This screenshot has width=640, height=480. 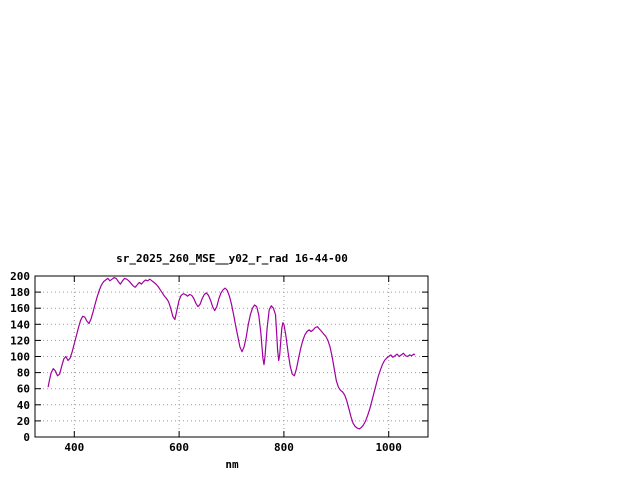 I want to click on y-tick-label: 140, so click(x=20, y=324).